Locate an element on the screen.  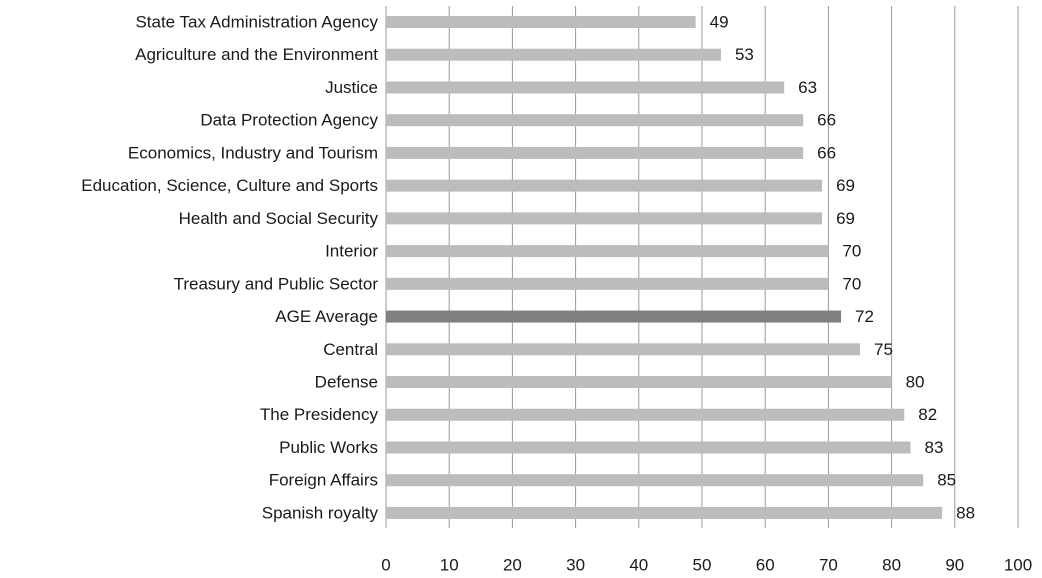
x-tick-label: 70 is located at coordinates (828, 564).